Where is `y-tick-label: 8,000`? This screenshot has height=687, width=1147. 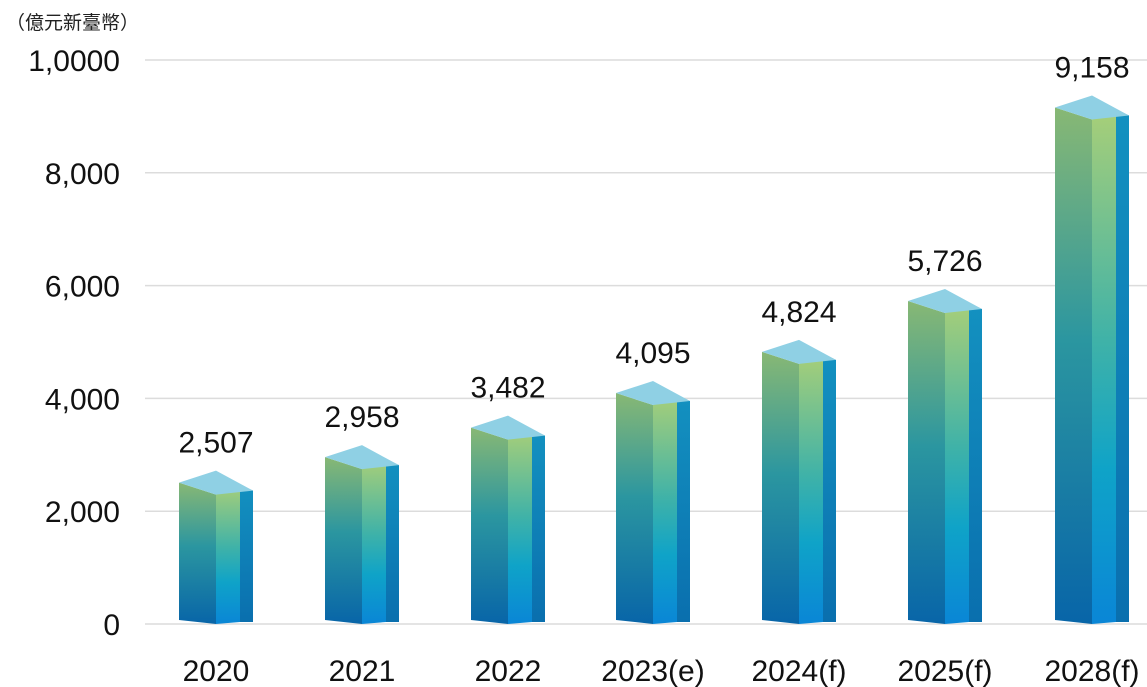
y-tick-label: 8,000 is located at coordinates (82, 174).